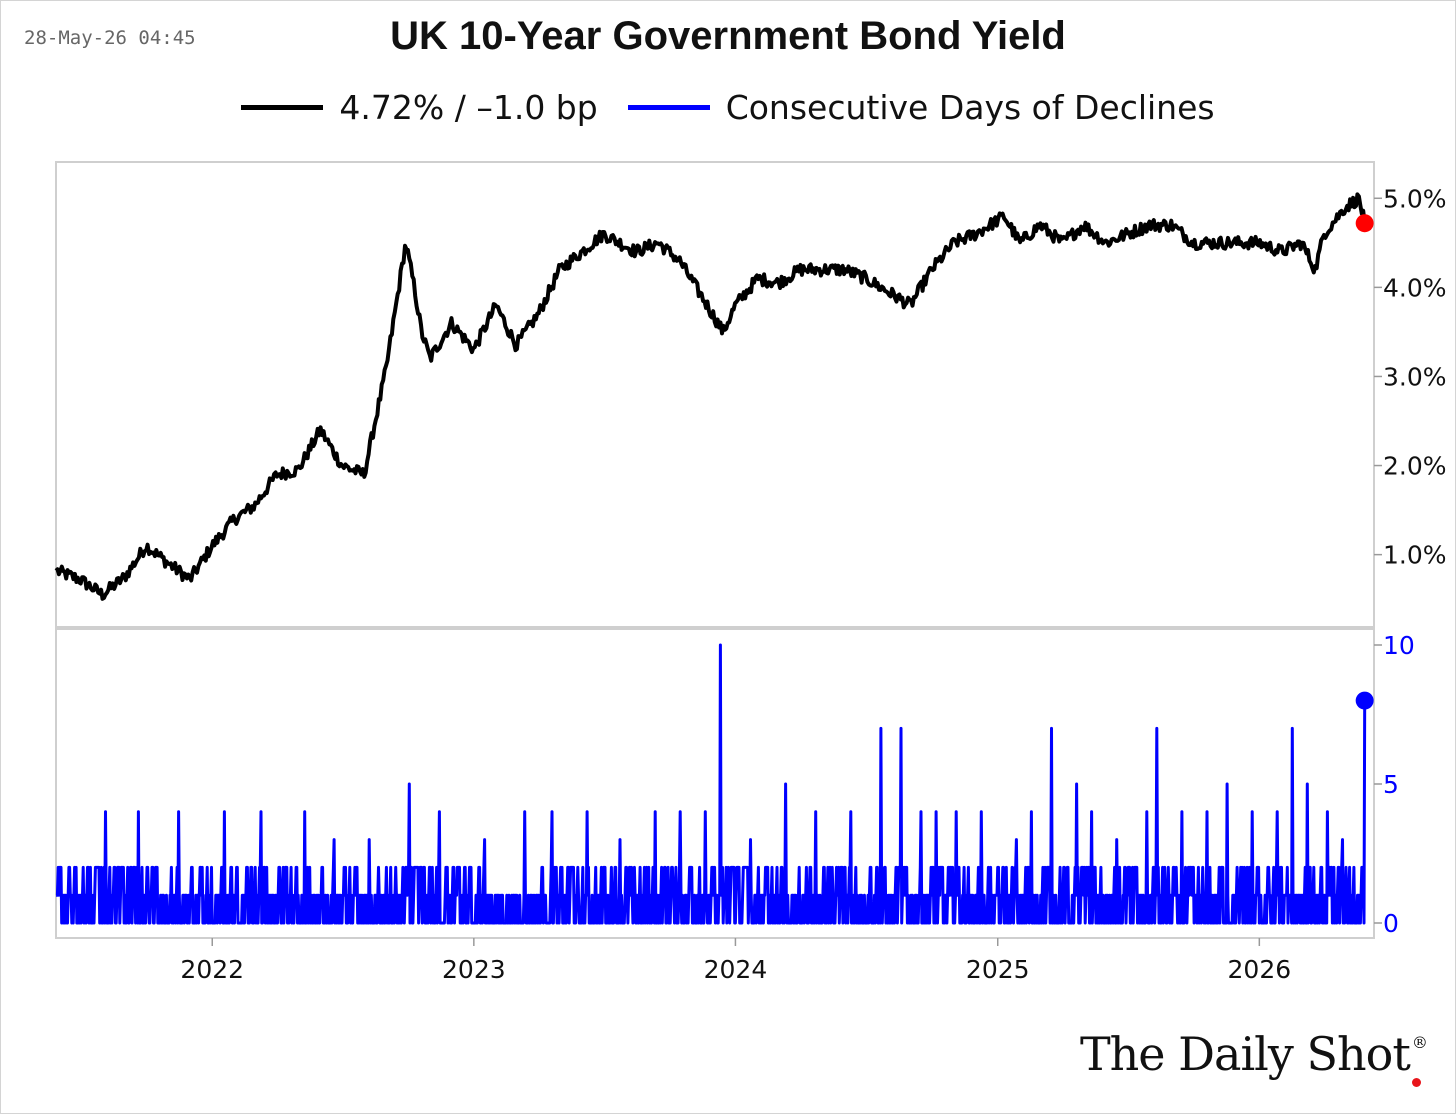  Describe the element at coordinates (1391, 923) in the screenshot. I see `bottom-y-tick-label: 0` at that location.